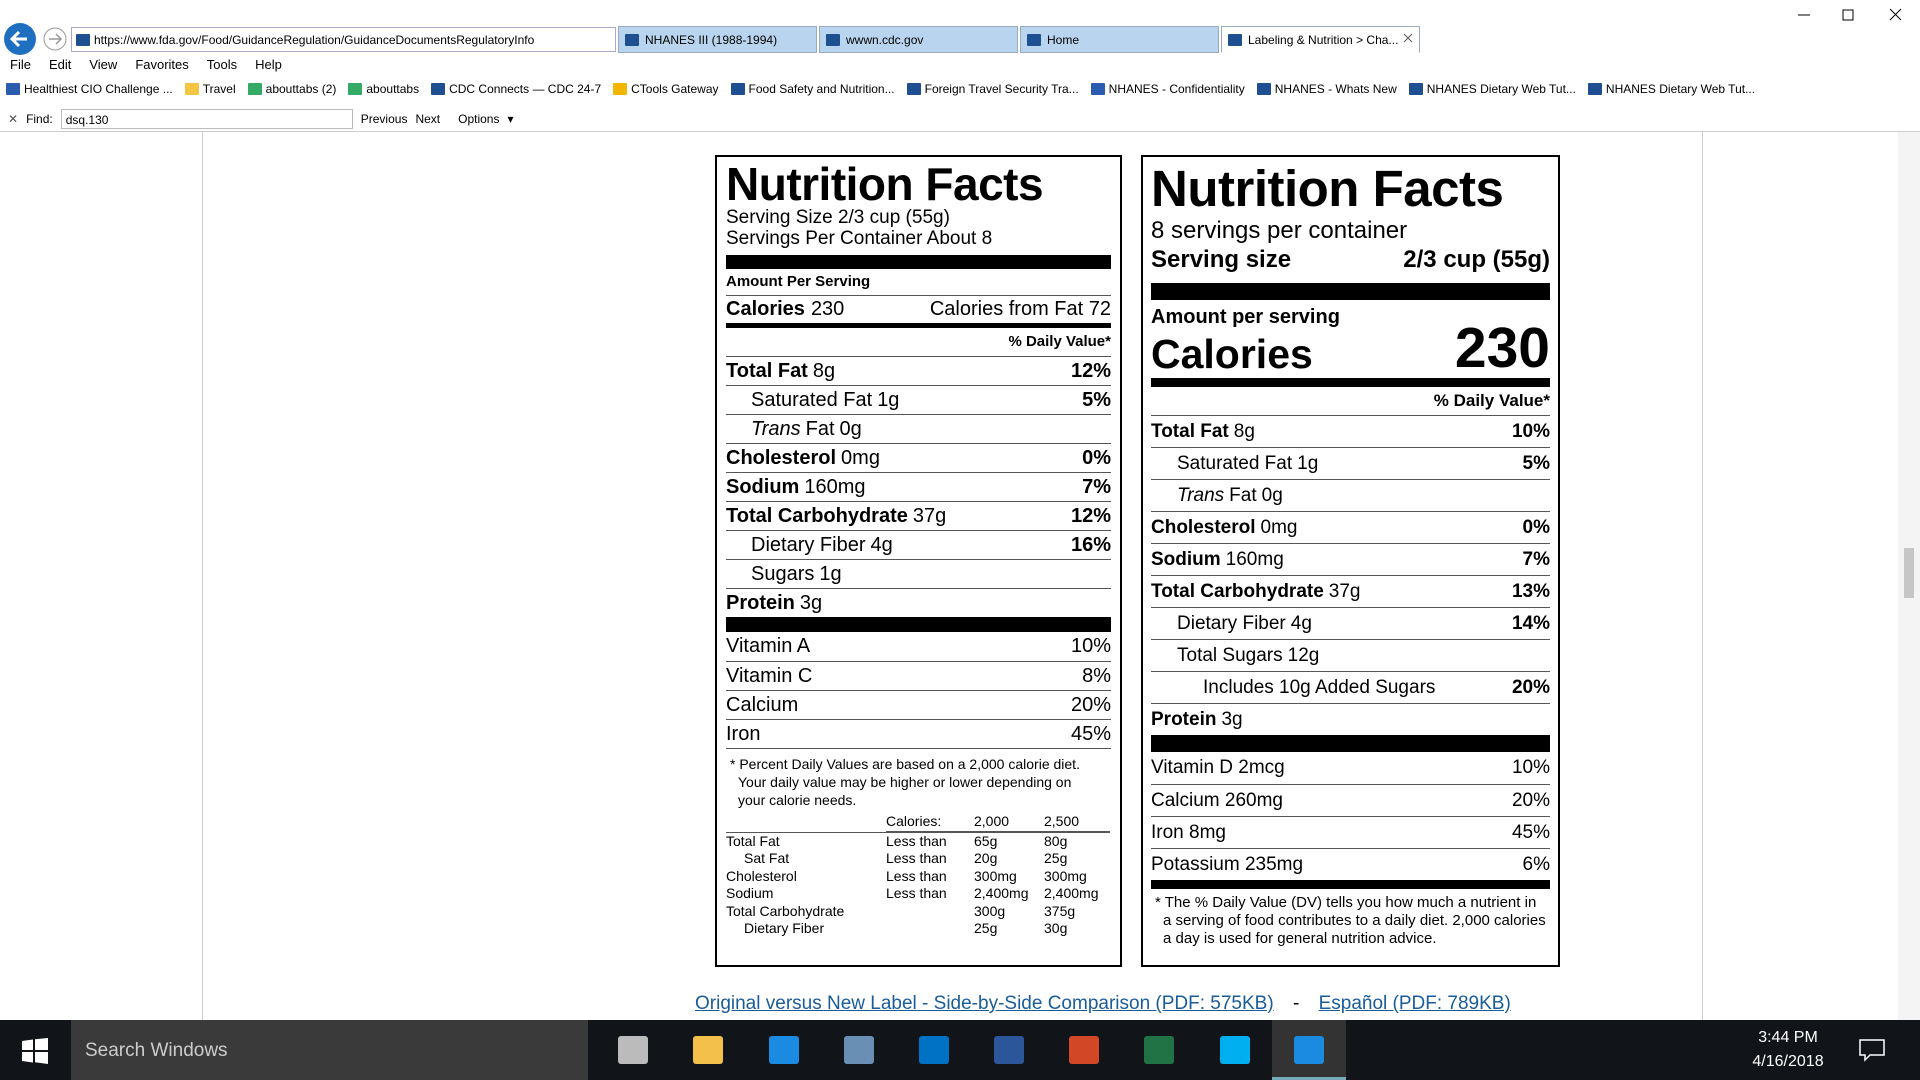 This screenshot has width=1920, height=1080. Describe the element at coordinates (1190, 431) in the screenshot. I see `nutrient-name: Total Fat` at that location.